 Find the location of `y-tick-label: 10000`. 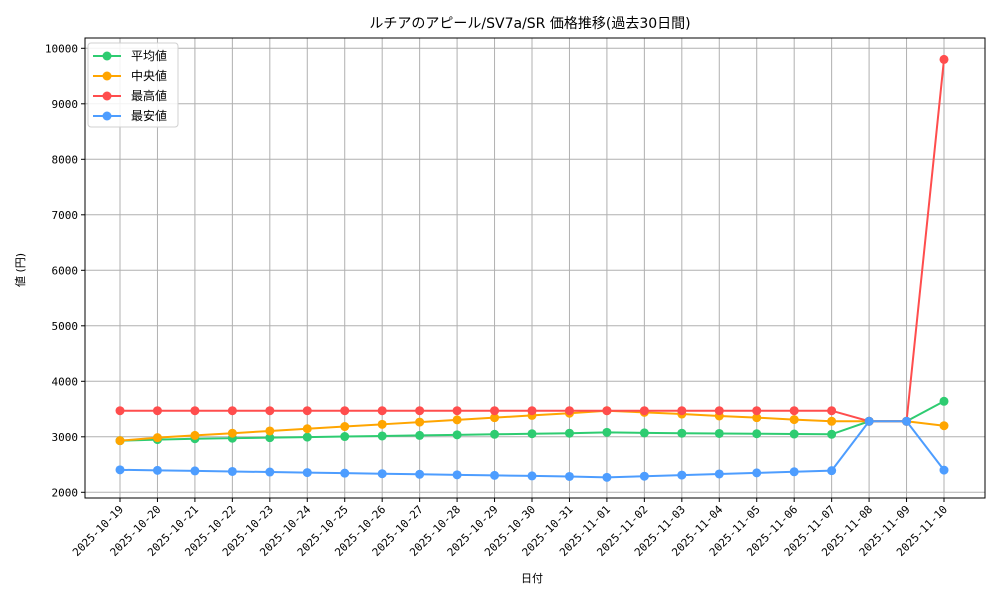

y-tick-label: 10000 is located at coordinates (61, 48).